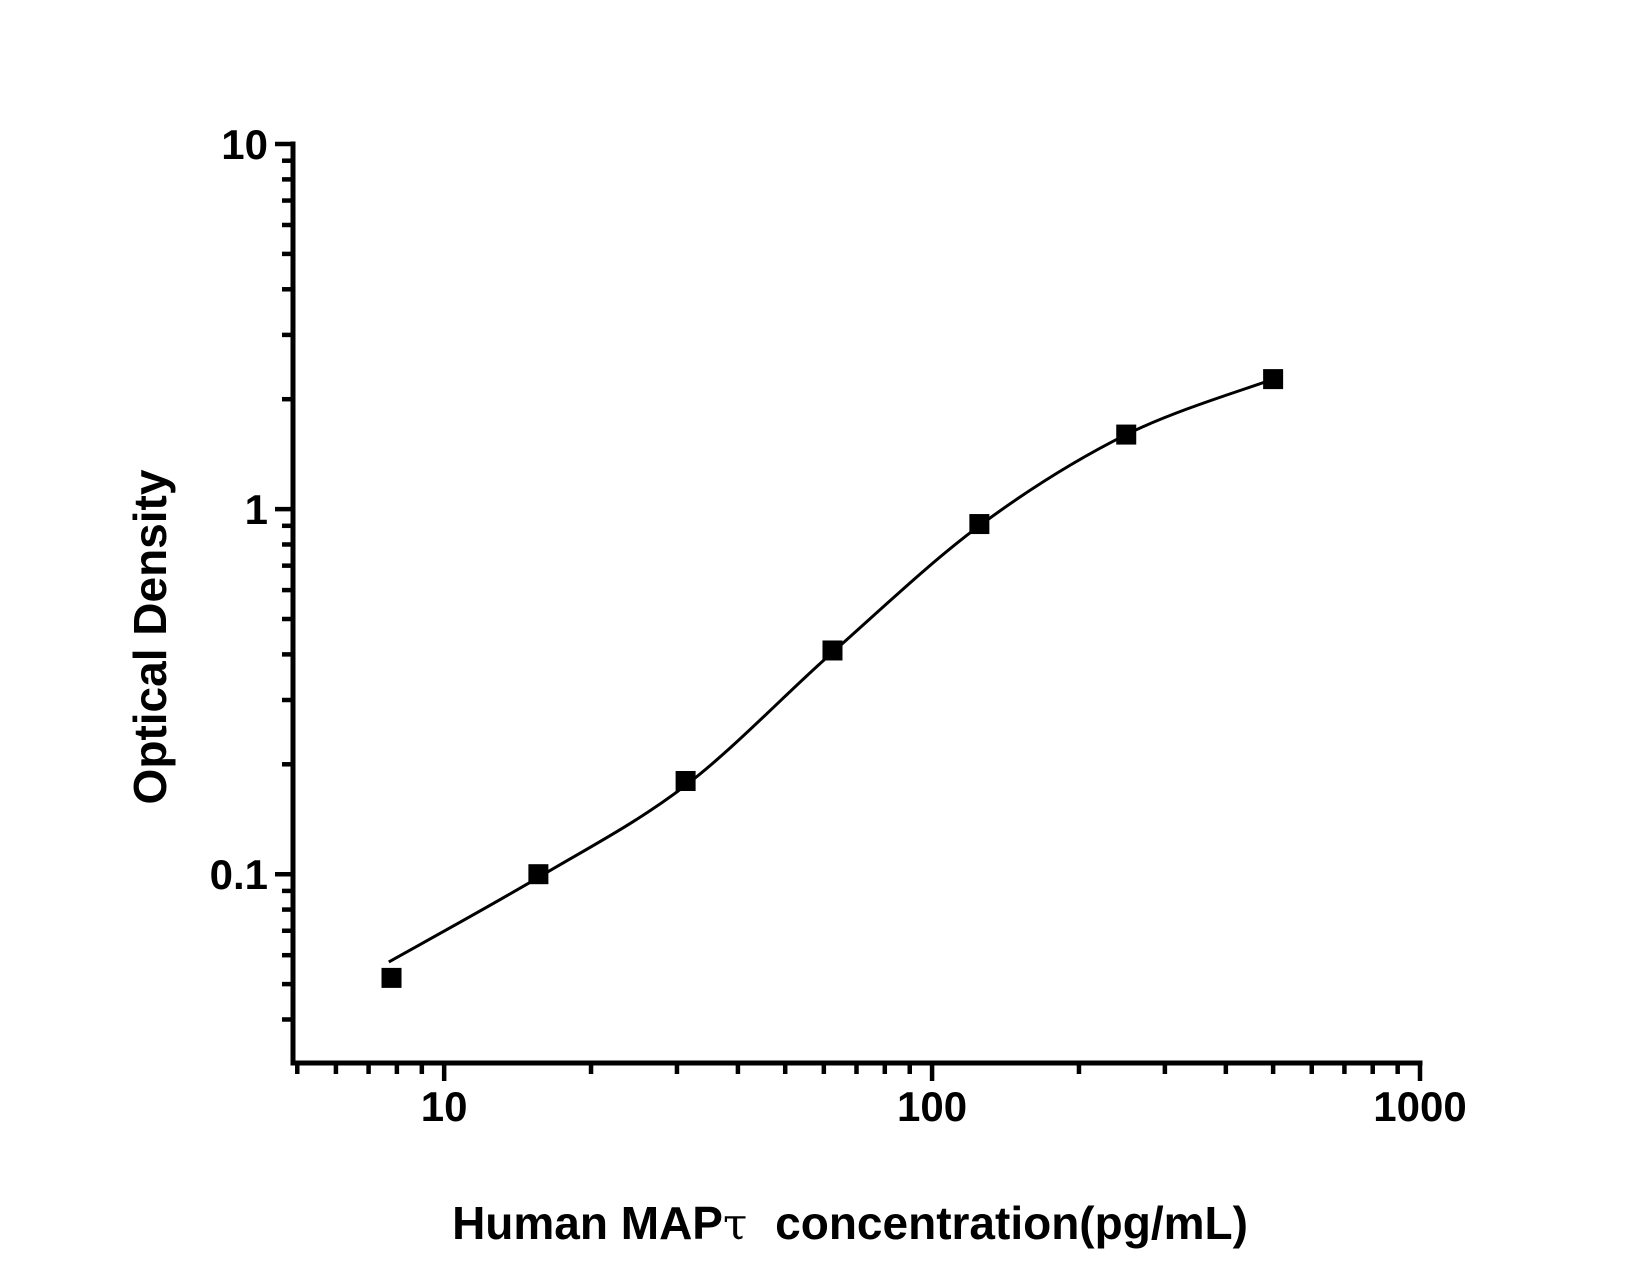 This screenshot has height=1275, width=1650. I want to click on y-tick-label: 0.1, so click(239, 874).